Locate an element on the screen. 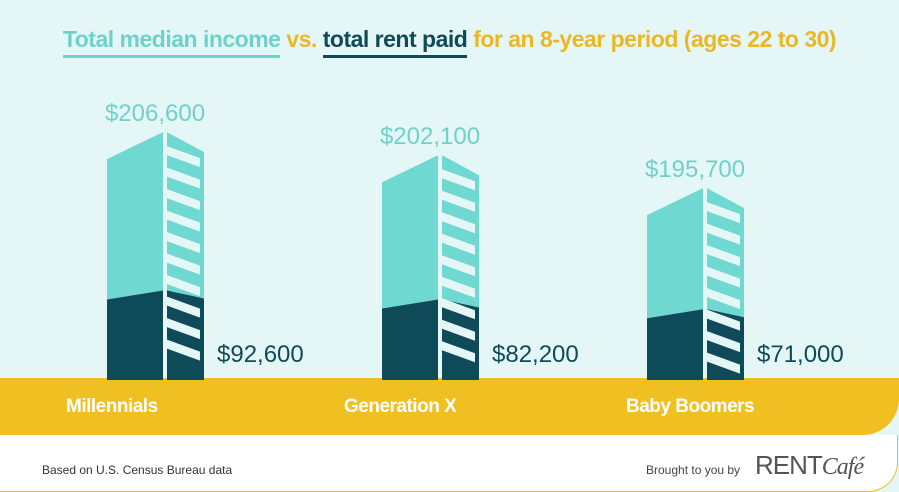 Image resolution: width=899 pixels, height=492 pixels. title-rent: total rent paid is located at coordinates (395, 42).